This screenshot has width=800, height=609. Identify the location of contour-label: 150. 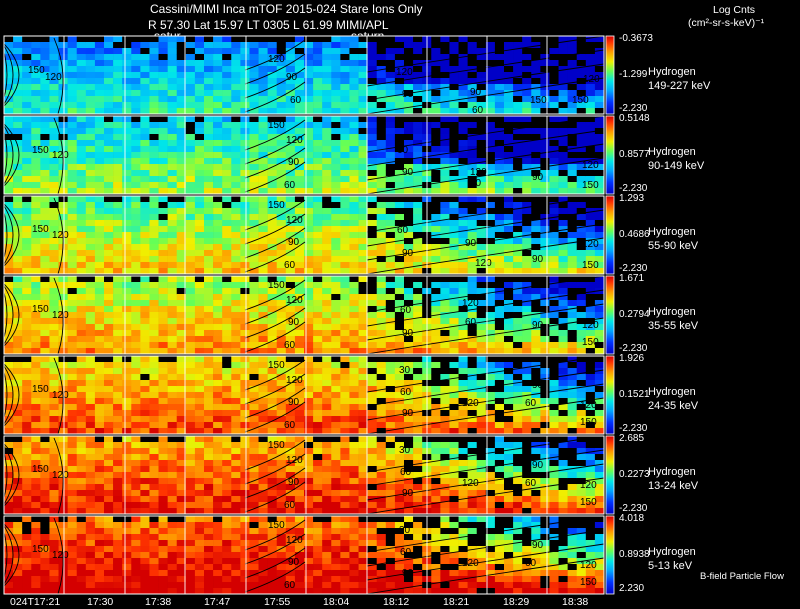
(590, 265).